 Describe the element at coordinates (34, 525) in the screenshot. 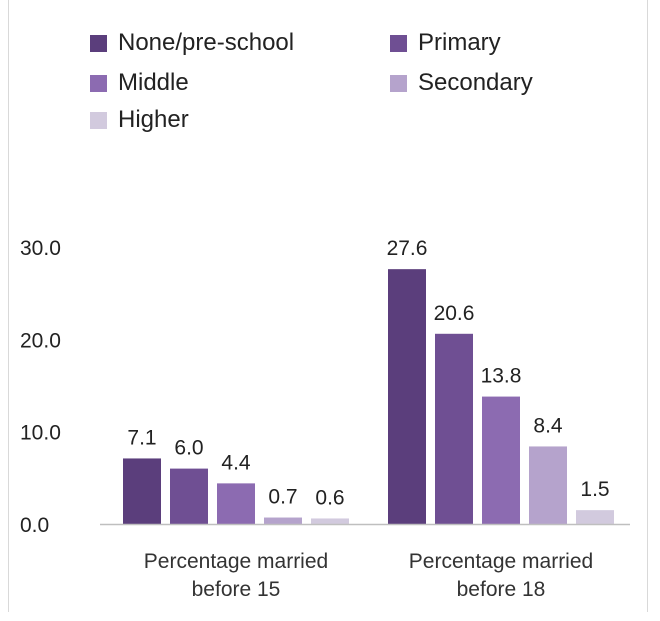

I see `y-tick-label: 0.0` at that location.